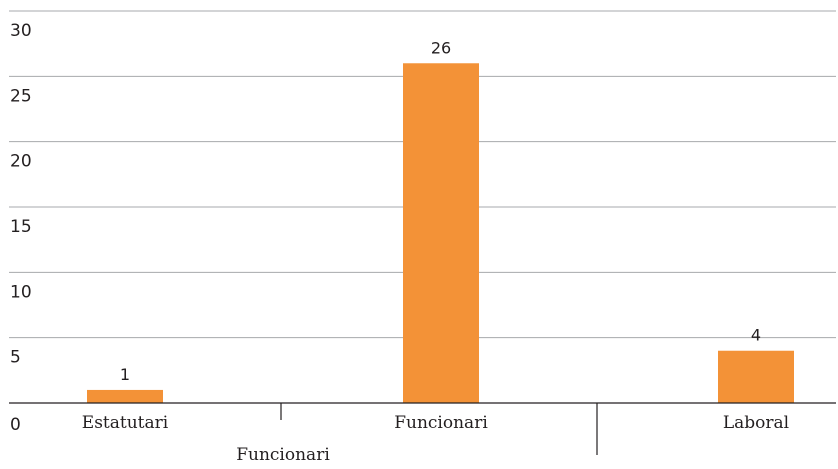  I want to click on y-tick-label: 10, so click(21, 292).